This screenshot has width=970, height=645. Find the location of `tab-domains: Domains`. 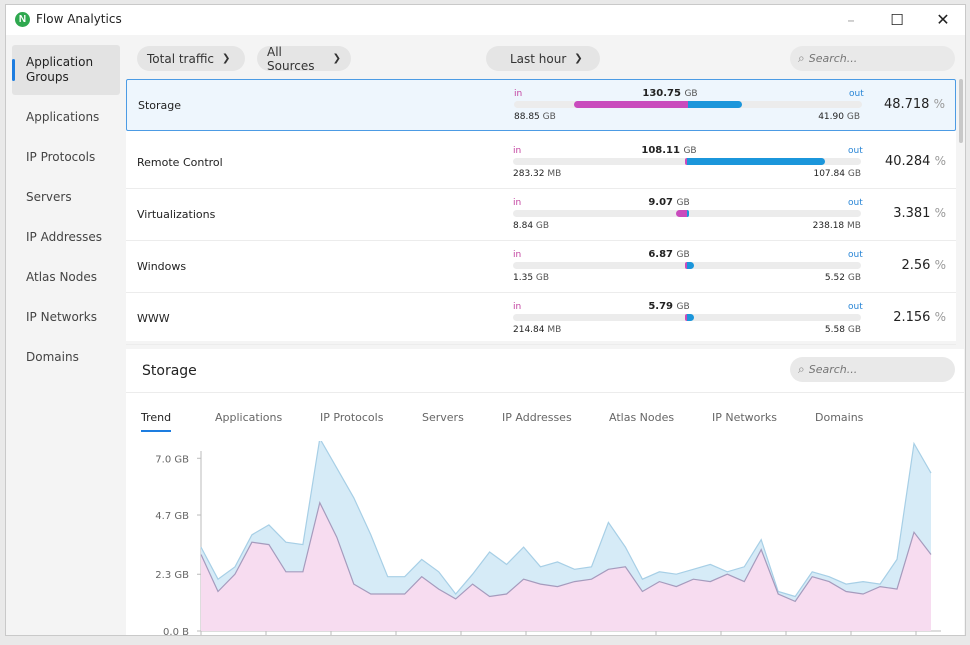

tab-domains: Domains is located at coordinates (839, 417).